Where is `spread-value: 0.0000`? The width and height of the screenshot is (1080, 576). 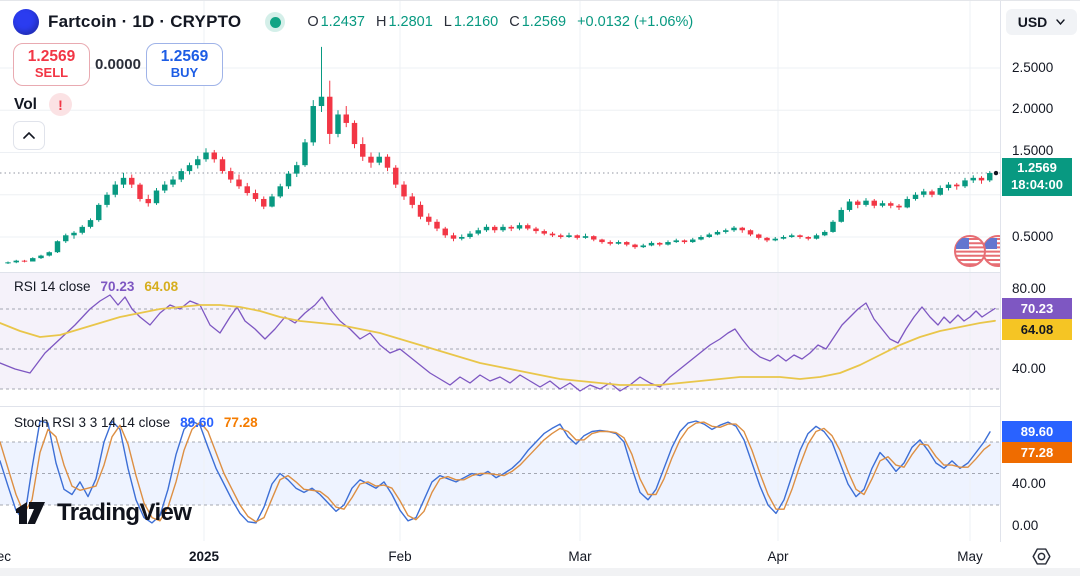 spread-value: 0.0000 is located at coordinates (118, 64).